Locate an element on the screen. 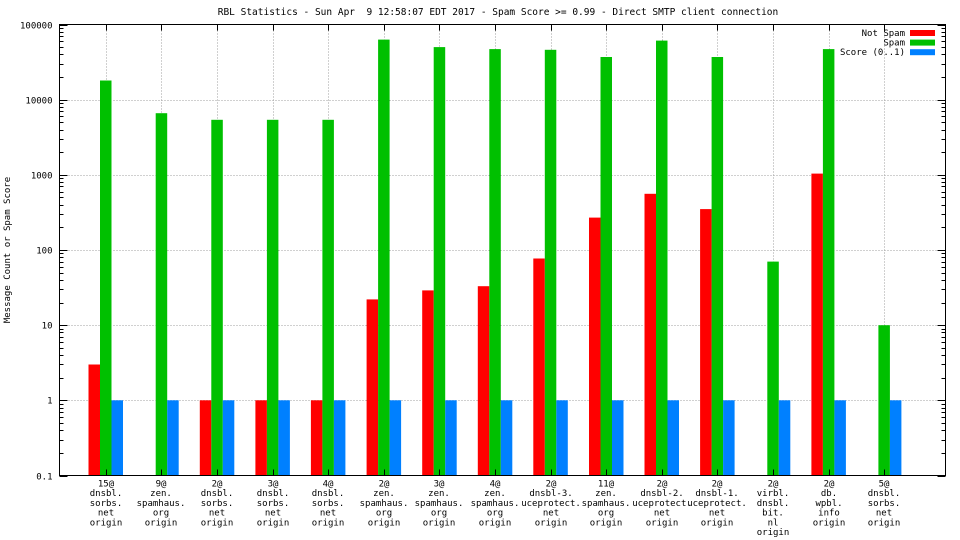  x-tick-label: 2@ db. wpbl. info origin is located at coordinates (829, 504).